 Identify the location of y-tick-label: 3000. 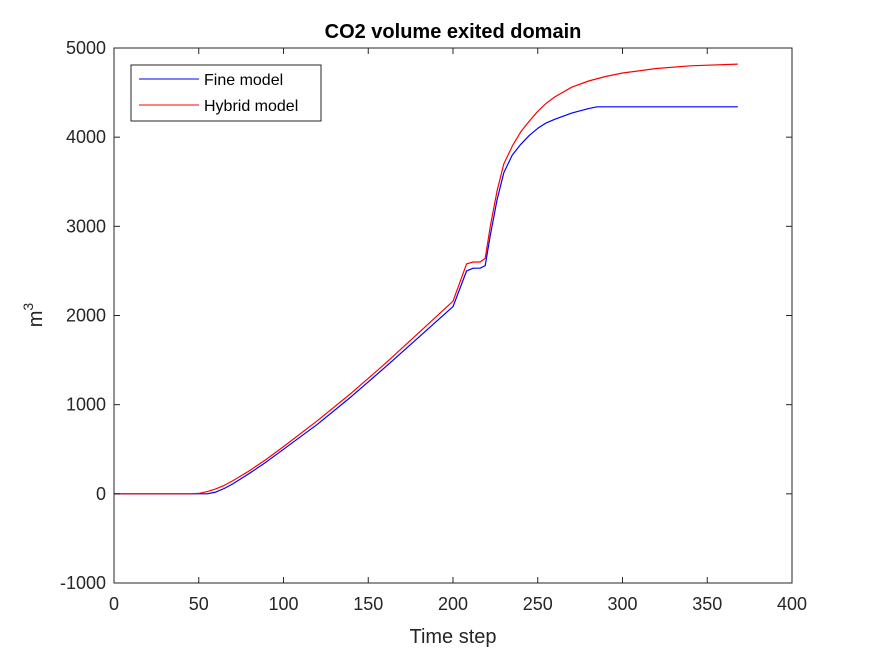
(86, 226).